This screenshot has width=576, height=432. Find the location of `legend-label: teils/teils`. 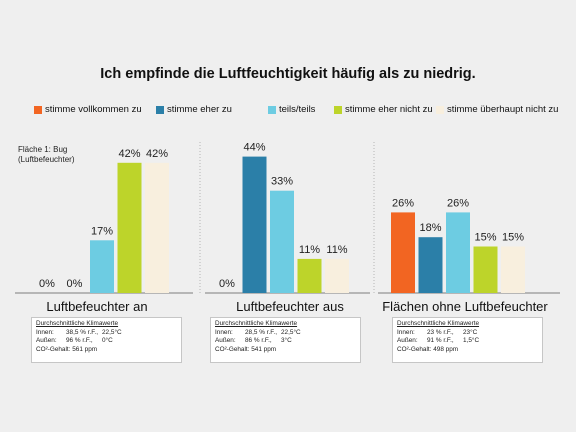

legend-label: teils/teils is located at coordinates (297, 109).